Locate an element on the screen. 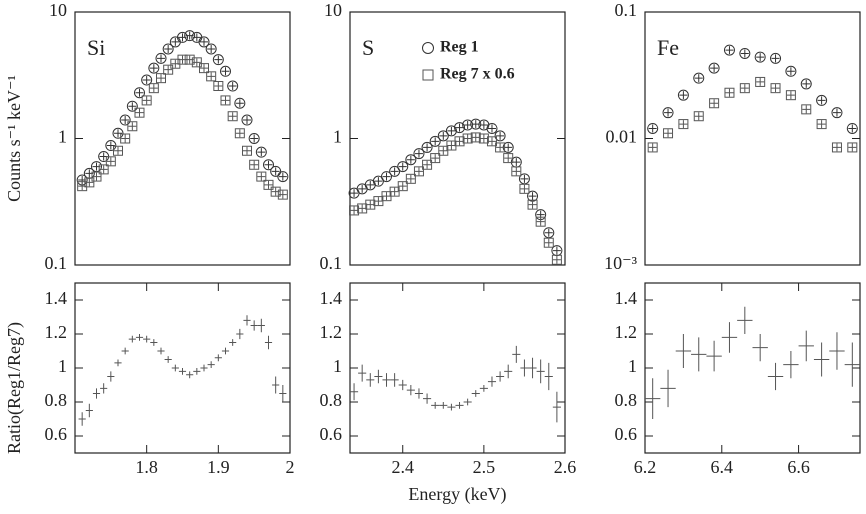 This screenshot has width=866, height=514. y-tick-label: 0.6 is located at coordinates (56, 434).